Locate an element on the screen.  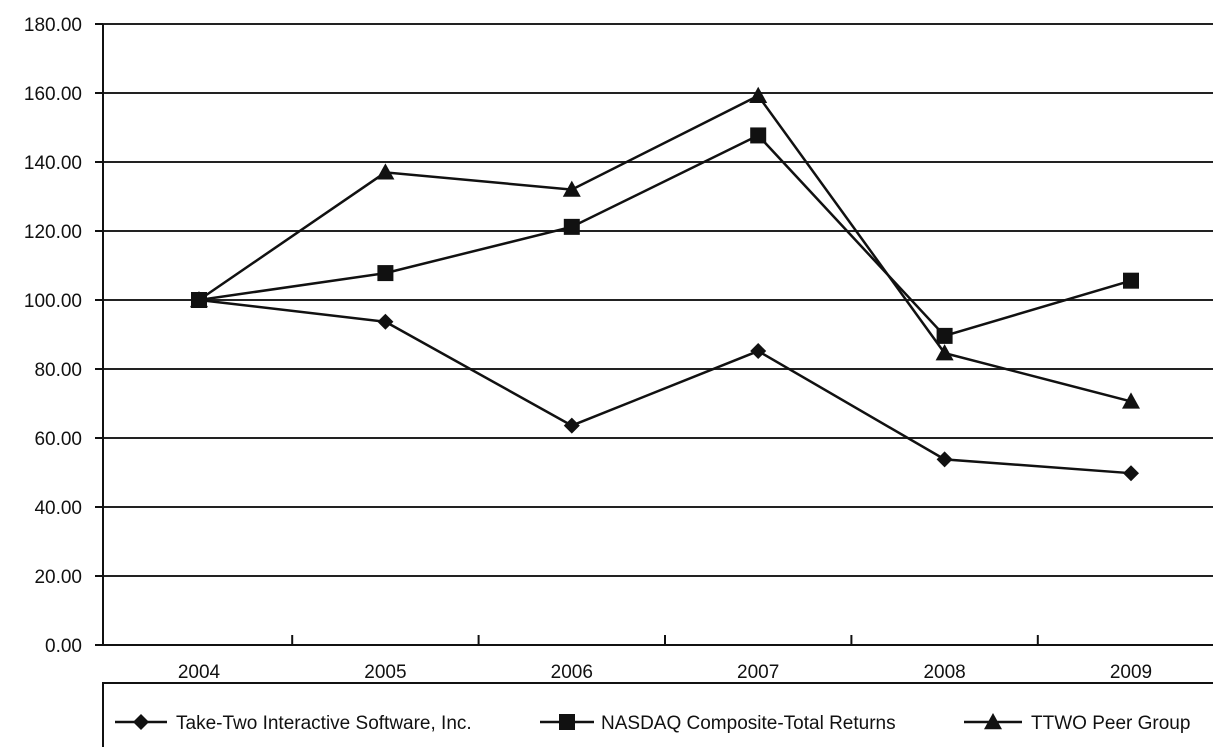
x-tick-label: 2005 is located at coordinates (385, 672).